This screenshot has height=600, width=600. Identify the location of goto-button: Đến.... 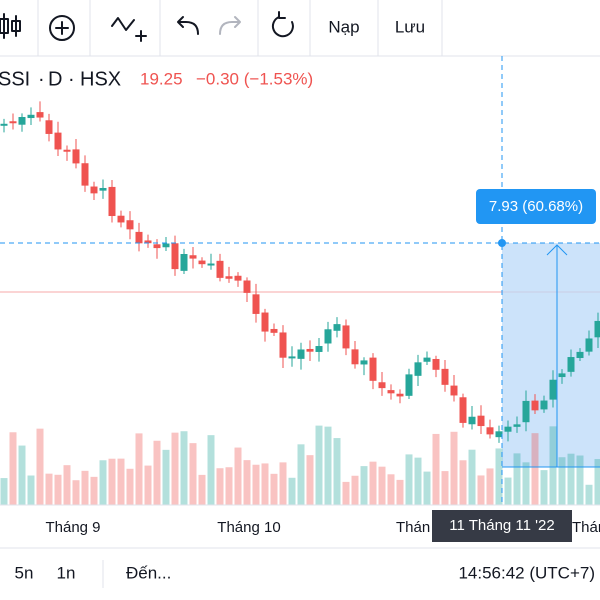
(148, 572).